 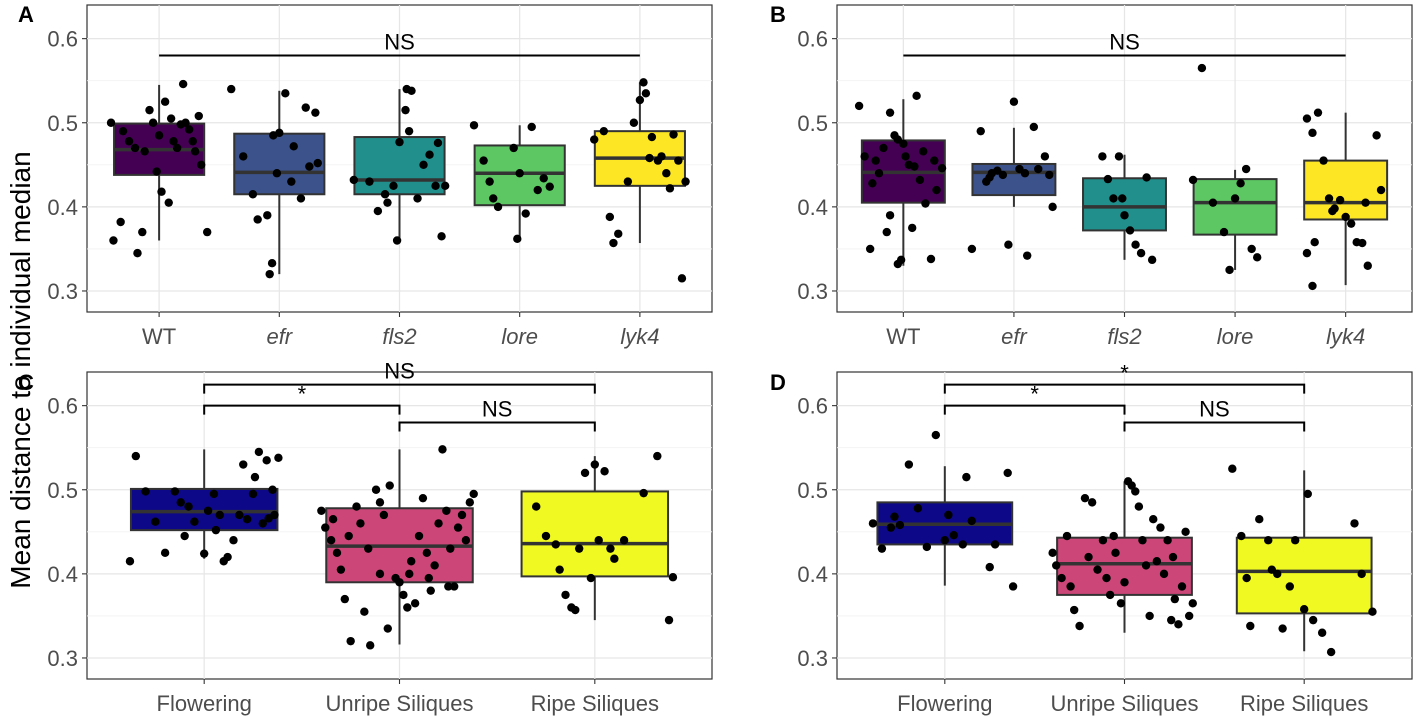 I want to click on y-tick-label: 0.4, so click(x=812, y=207).